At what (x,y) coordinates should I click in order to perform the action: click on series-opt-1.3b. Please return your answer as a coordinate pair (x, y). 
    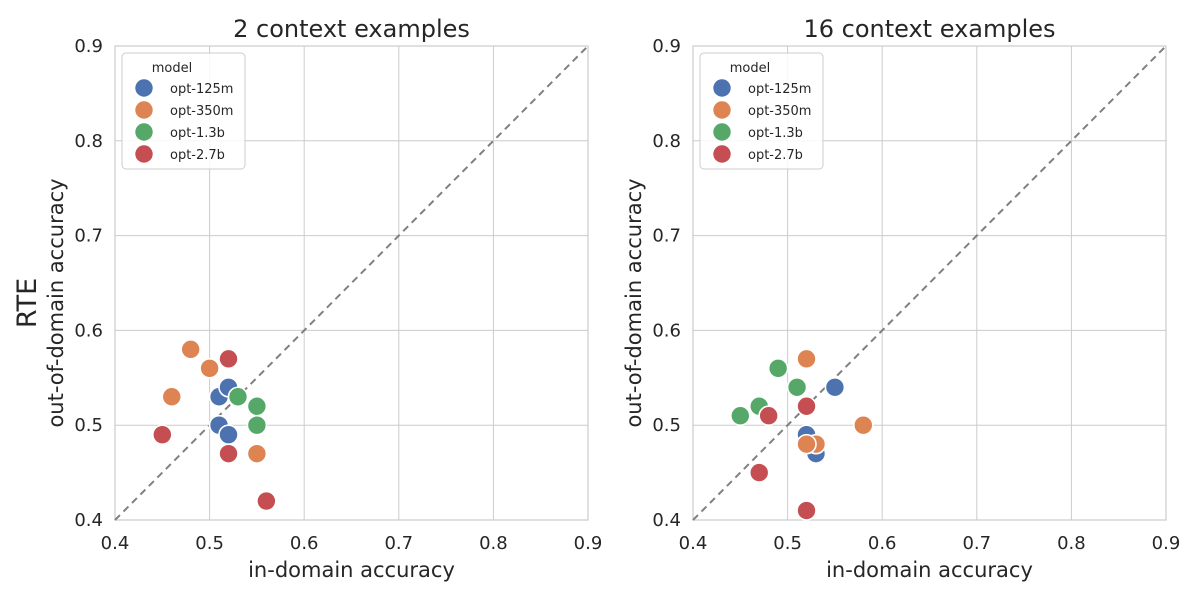
    Looking at the image, I should click on (247, 411).